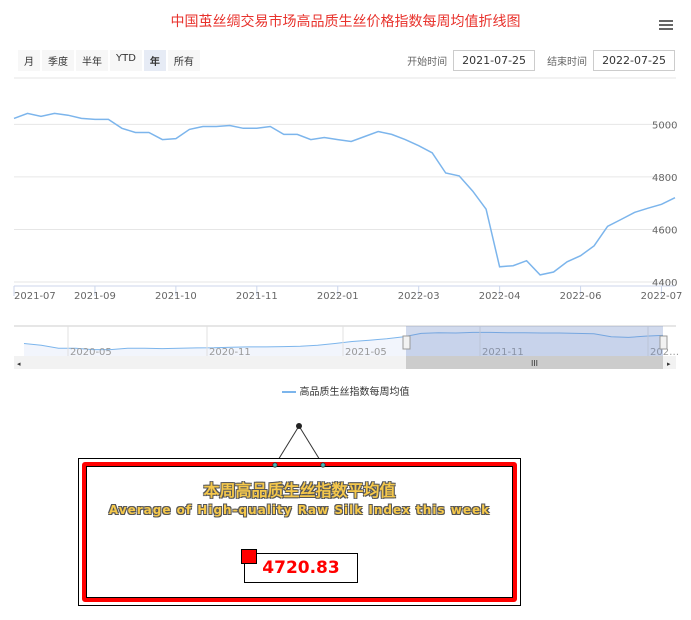  I want to click on scroll-right-arrow-icon: ▸, so click(669, 364).